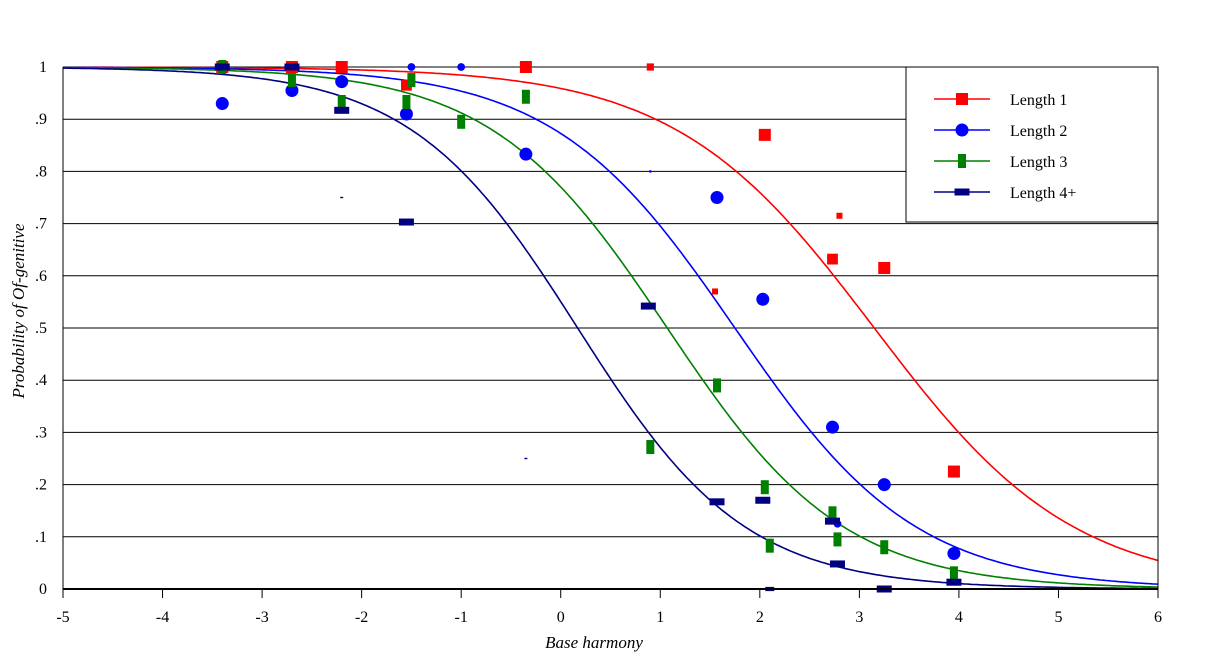 The width and height of the screenshot is (1229, 661). Describe the element at coordinates (1038, 100) in the screenshot. I see `legend-label: Length 1` at that location.